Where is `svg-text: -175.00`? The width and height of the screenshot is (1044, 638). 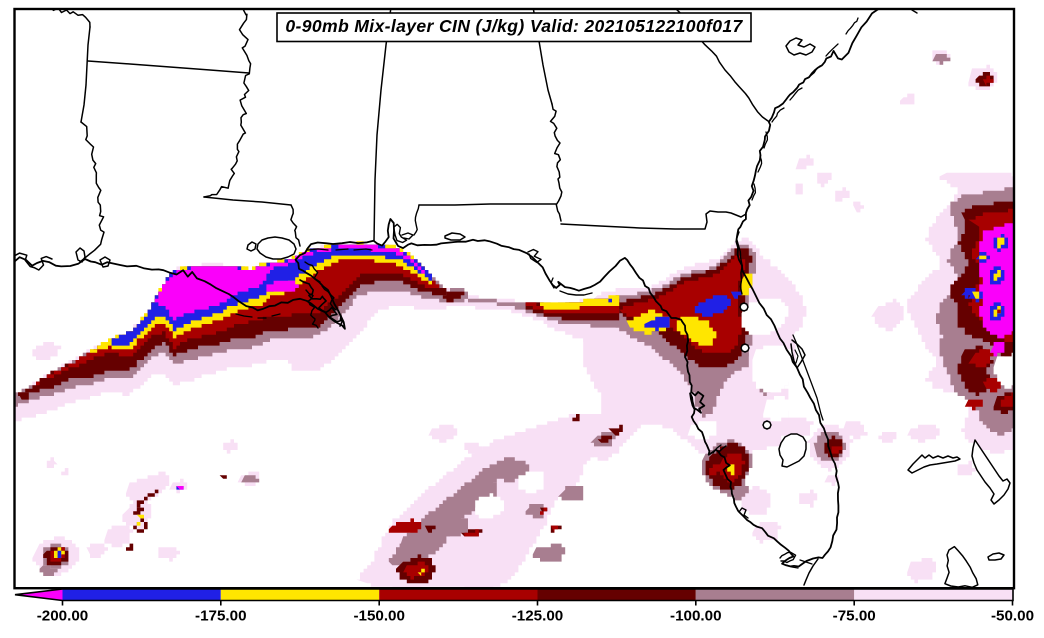
svg-text: -175.00 is located at coordinates (221, 616).